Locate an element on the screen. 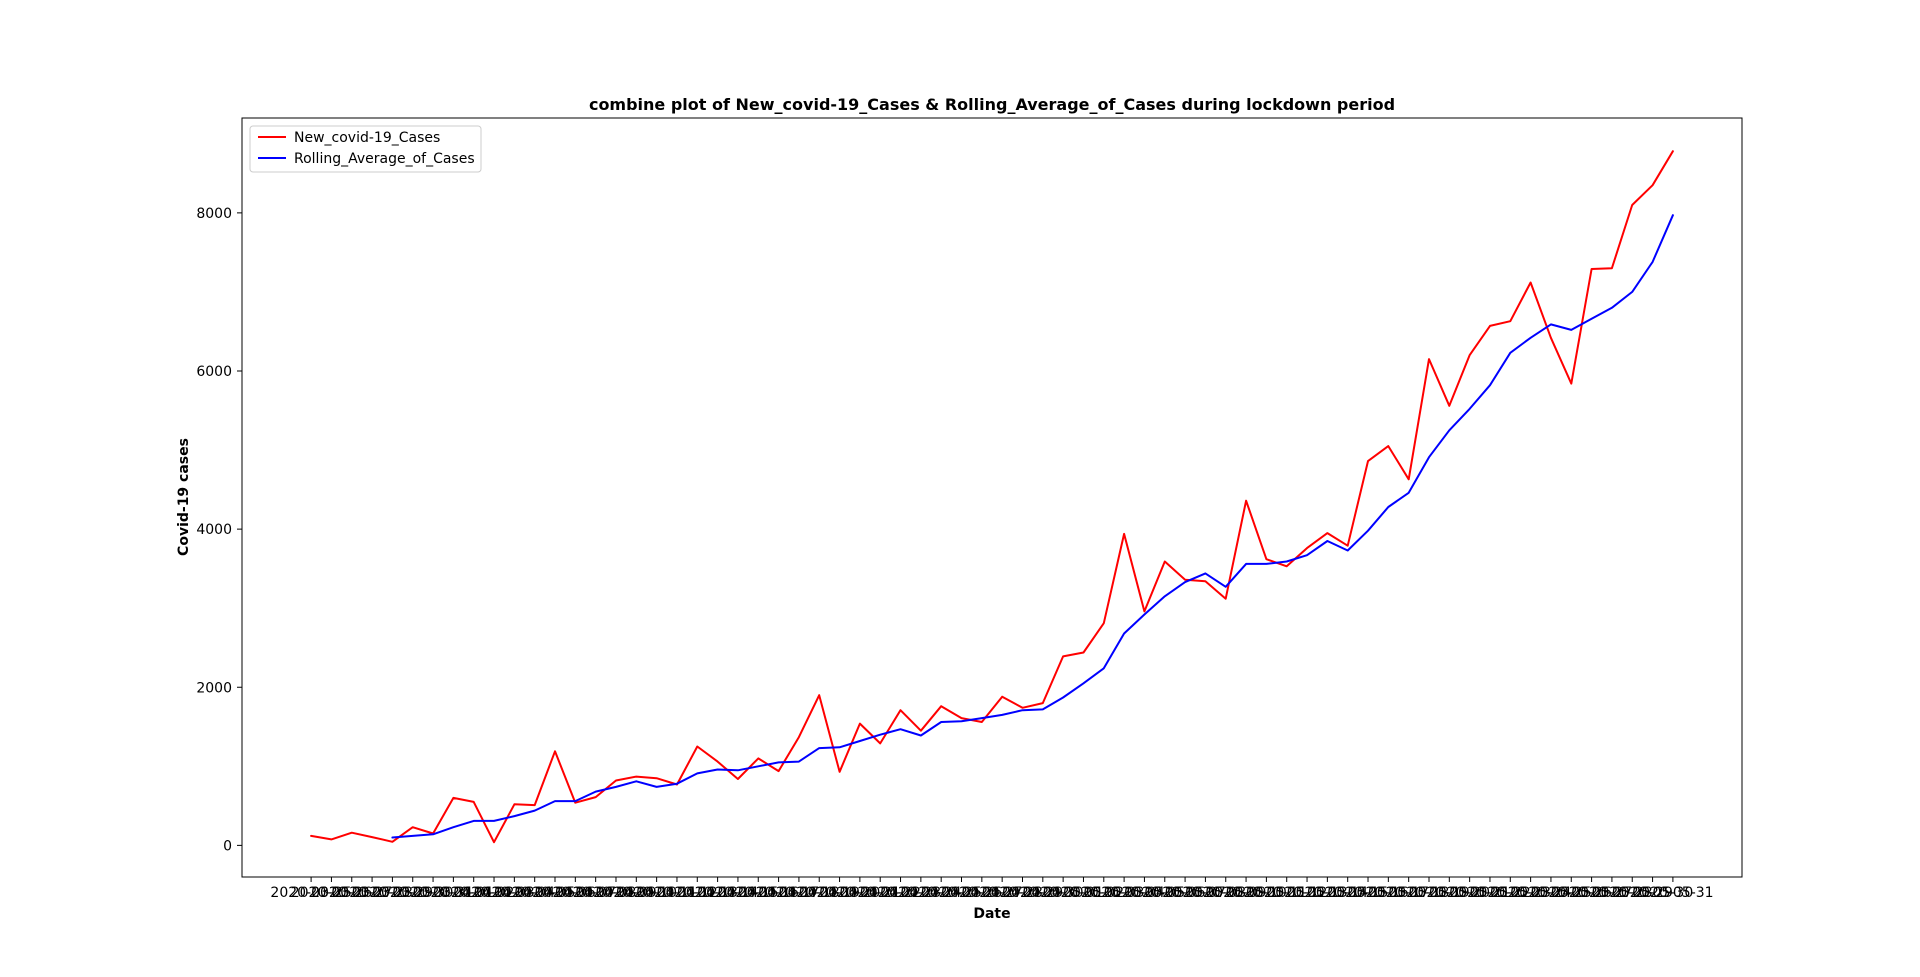 Image resolution: width=1920 pixels, height=977 pixels. x-tick-label: 2020-04-28 is located at coordinates (1001, 893).